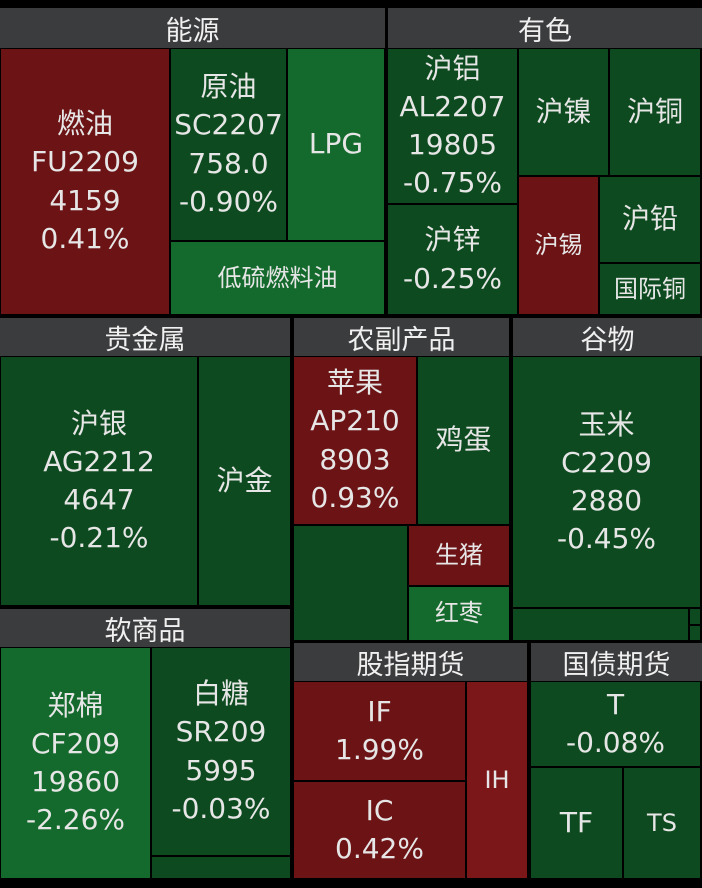  Describe the element at coordinates (410, 662) in the screenshot. I see `section-header: 股指期货` at that location.